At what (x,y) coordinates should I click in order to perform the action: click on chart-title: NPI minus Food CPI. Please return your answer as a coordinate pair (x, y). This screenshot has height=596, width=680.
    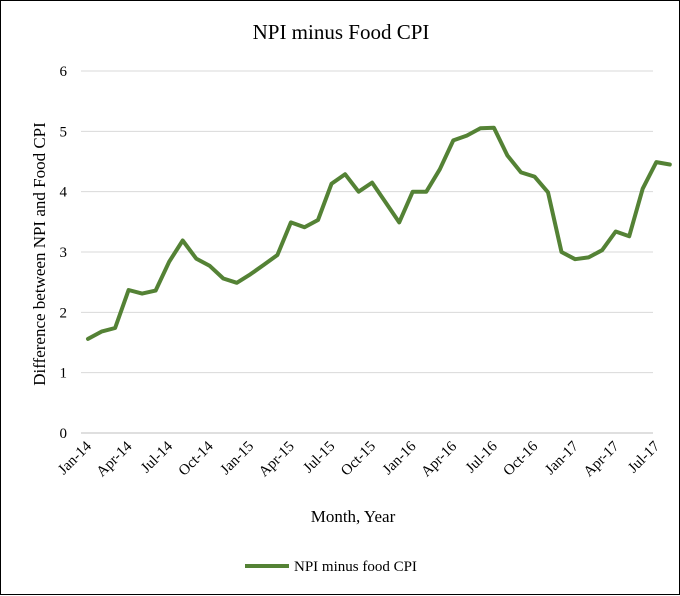
    Looking at the image, I should click on (341, 32).